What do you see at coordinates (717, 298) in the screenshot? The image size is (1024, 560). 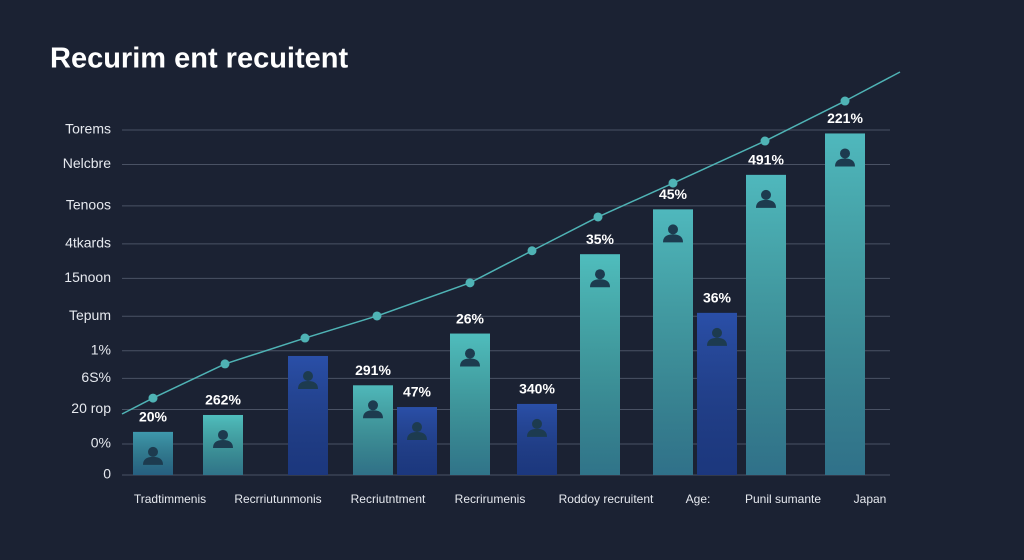 I see `value-label: 36%` at bounding box center [717, 298].